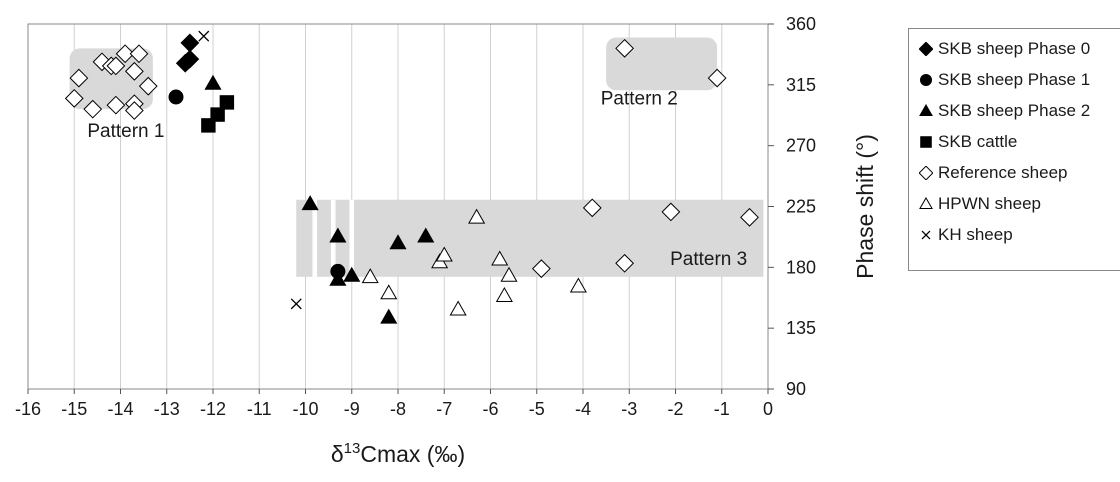 The height and width of the screenshot is (482, 1120). What do you see at coordinates (1014, 48) in the screenshot?
I see `legend-label: SKB sheep Phase 0` at bounding box center [1014, 48].